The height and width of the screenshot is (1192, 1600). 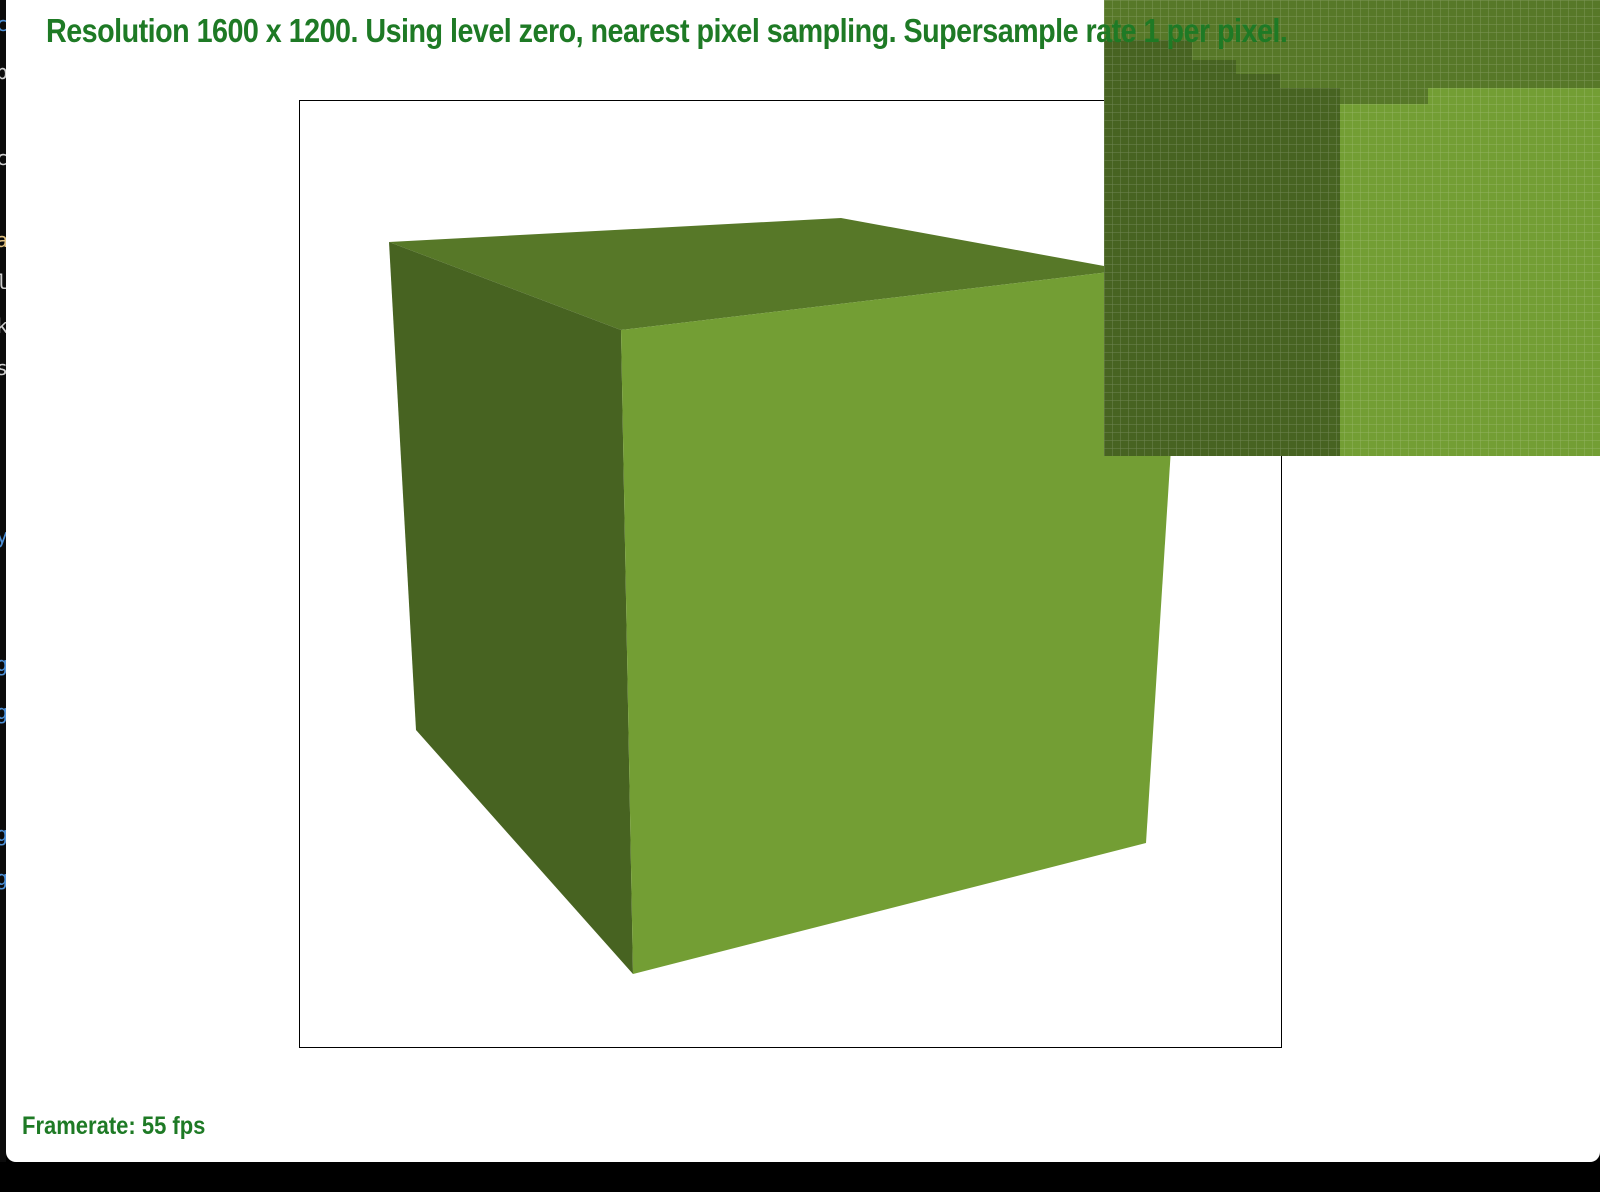 I want to click on background-editor-strip: c p c a l k s y g g g g, so click(x=3, y=596).